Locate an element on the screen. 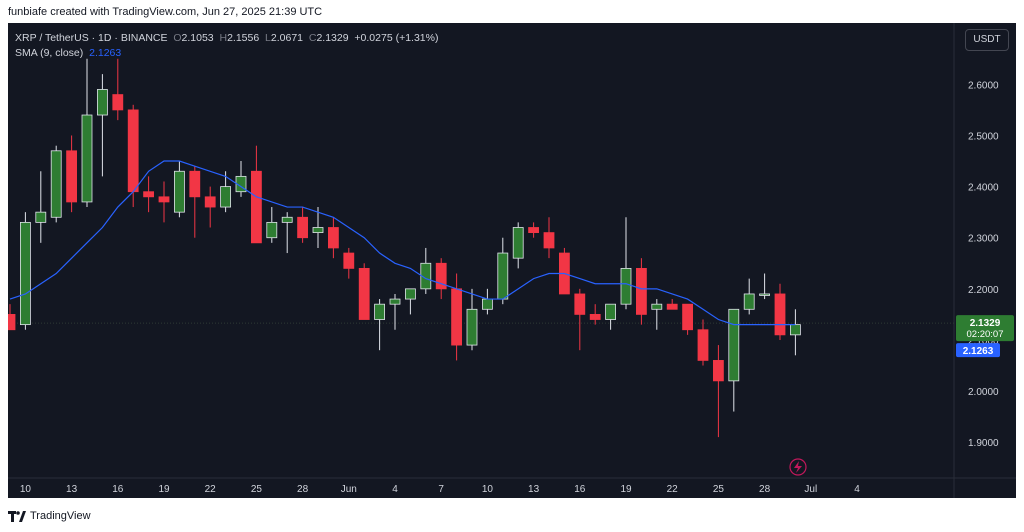  open-label: O is located at coordinates (177, 38).